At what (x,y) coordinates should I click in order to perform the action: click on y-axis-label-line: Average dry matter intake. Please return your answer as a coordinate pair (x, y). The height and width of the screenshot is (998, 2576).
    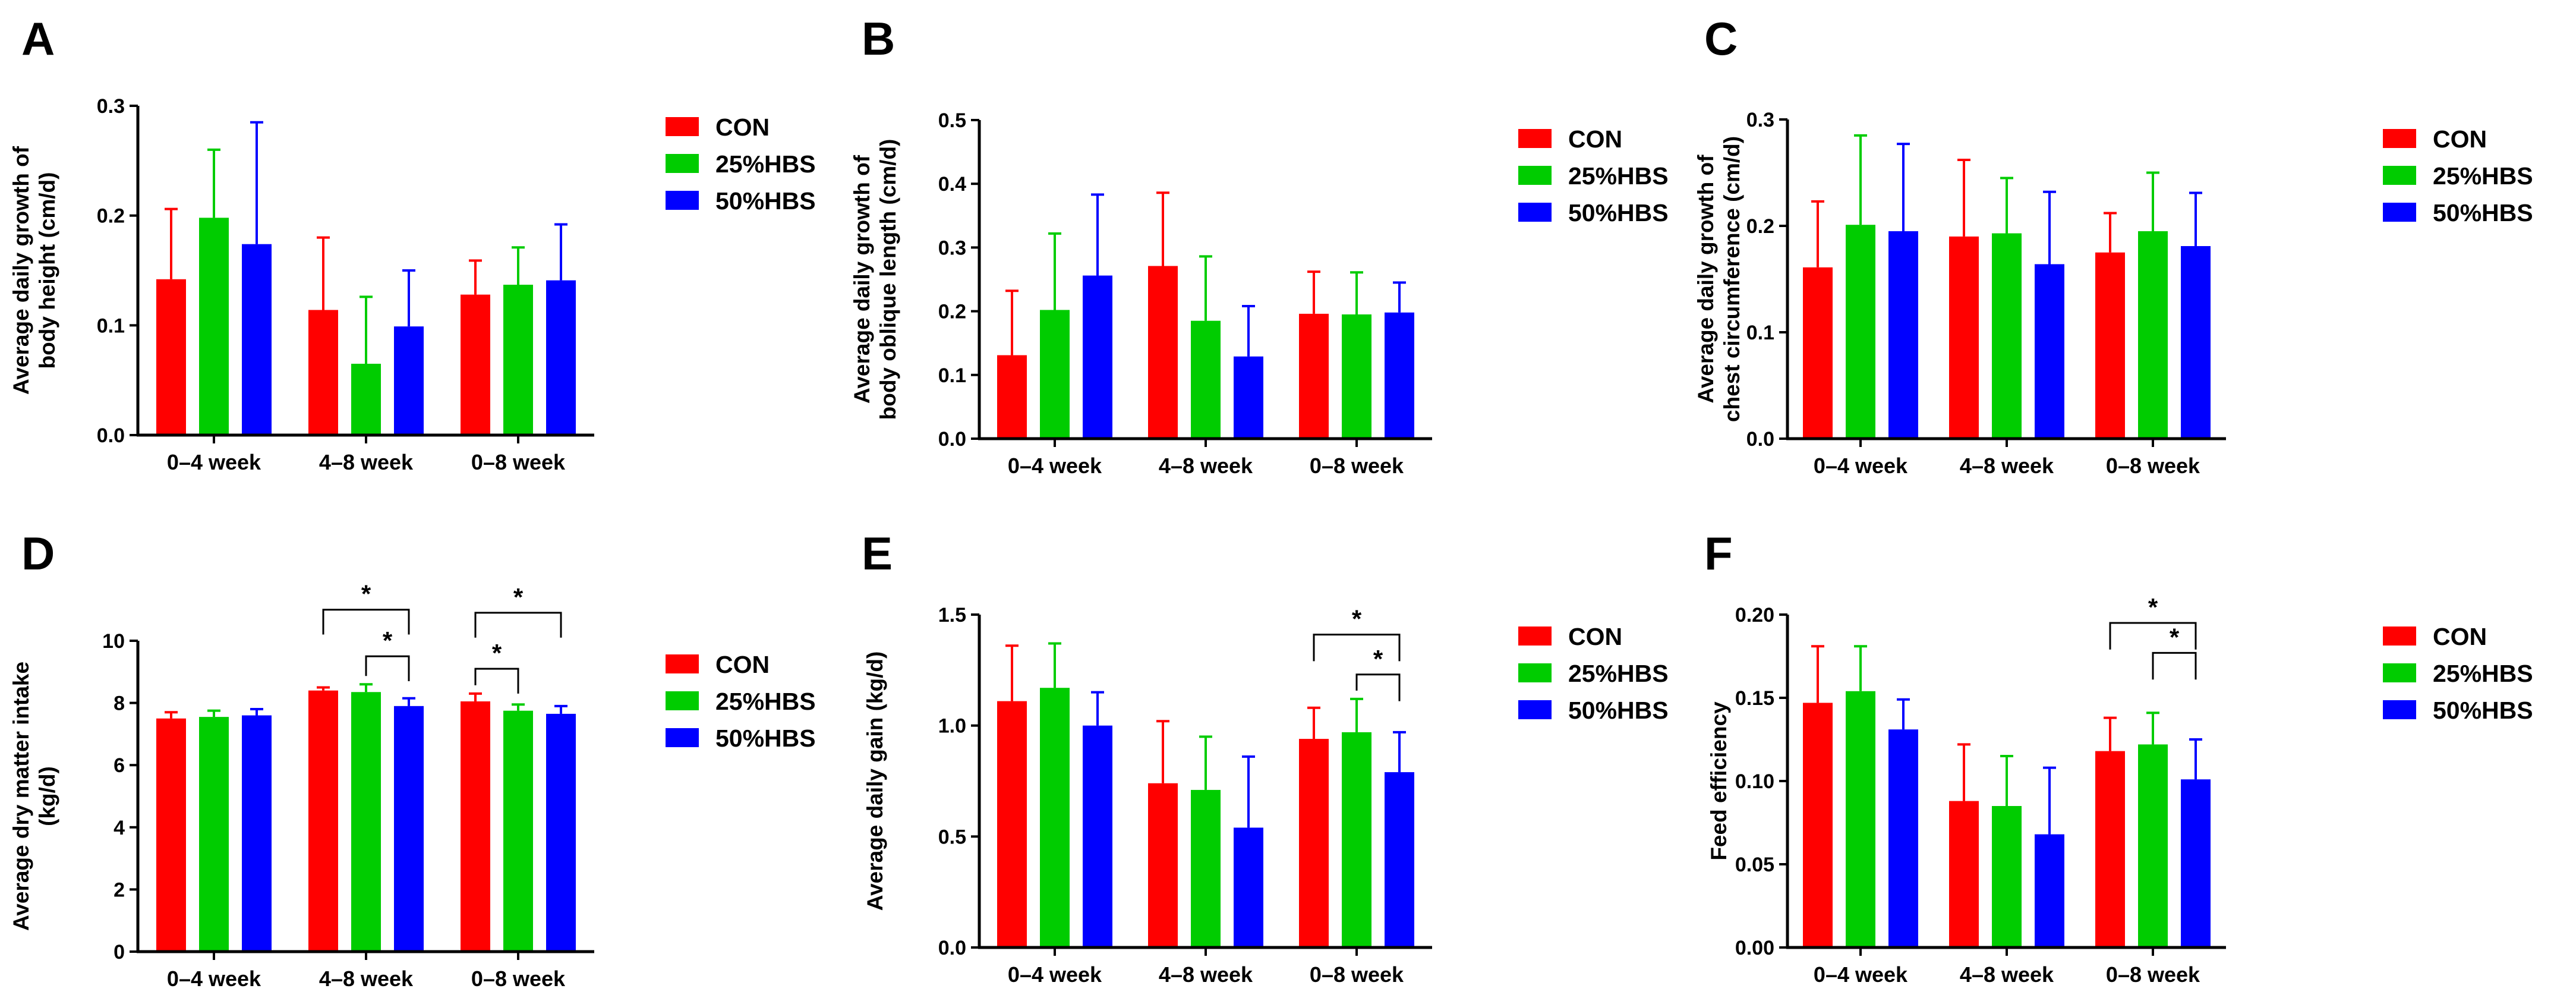
    Looking at the image, I should click on (21, 796).